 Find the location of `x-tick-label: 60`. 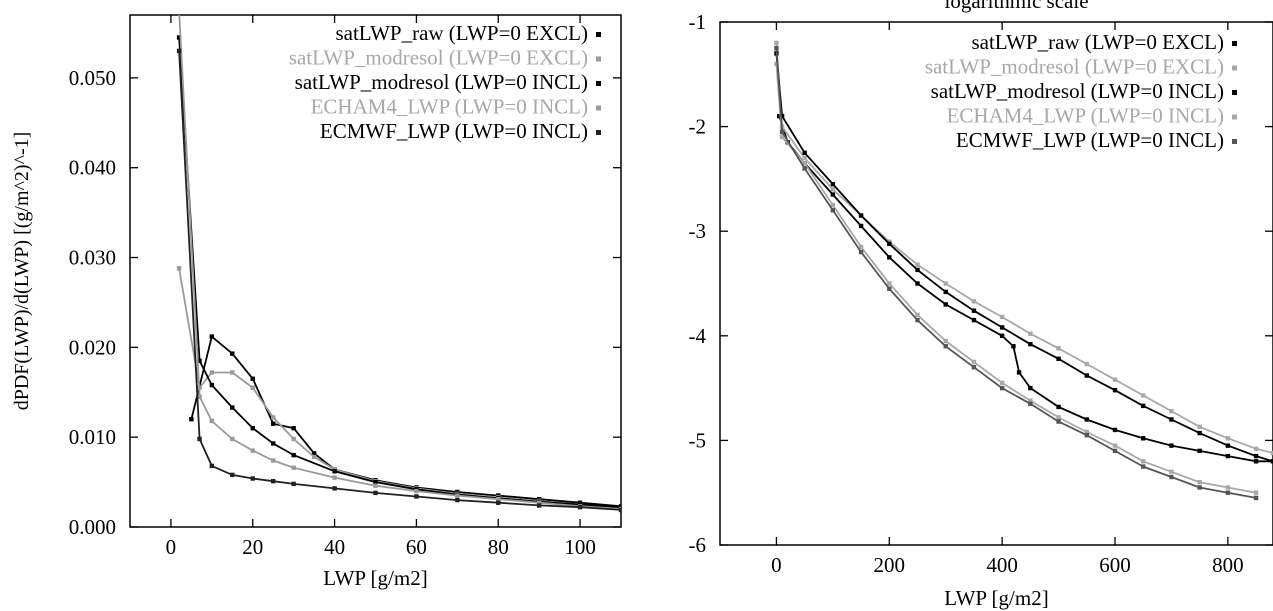

x-tick-label: 60 is located at coordinates (416, 547).